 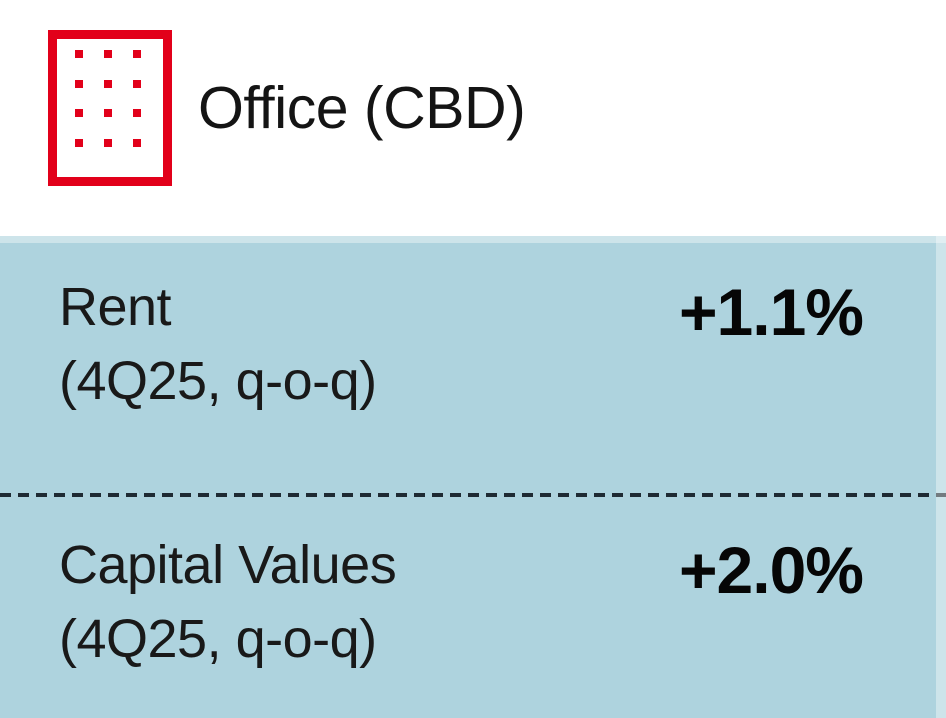 I want to click on office-building-icon, so click(x=110, y=108).